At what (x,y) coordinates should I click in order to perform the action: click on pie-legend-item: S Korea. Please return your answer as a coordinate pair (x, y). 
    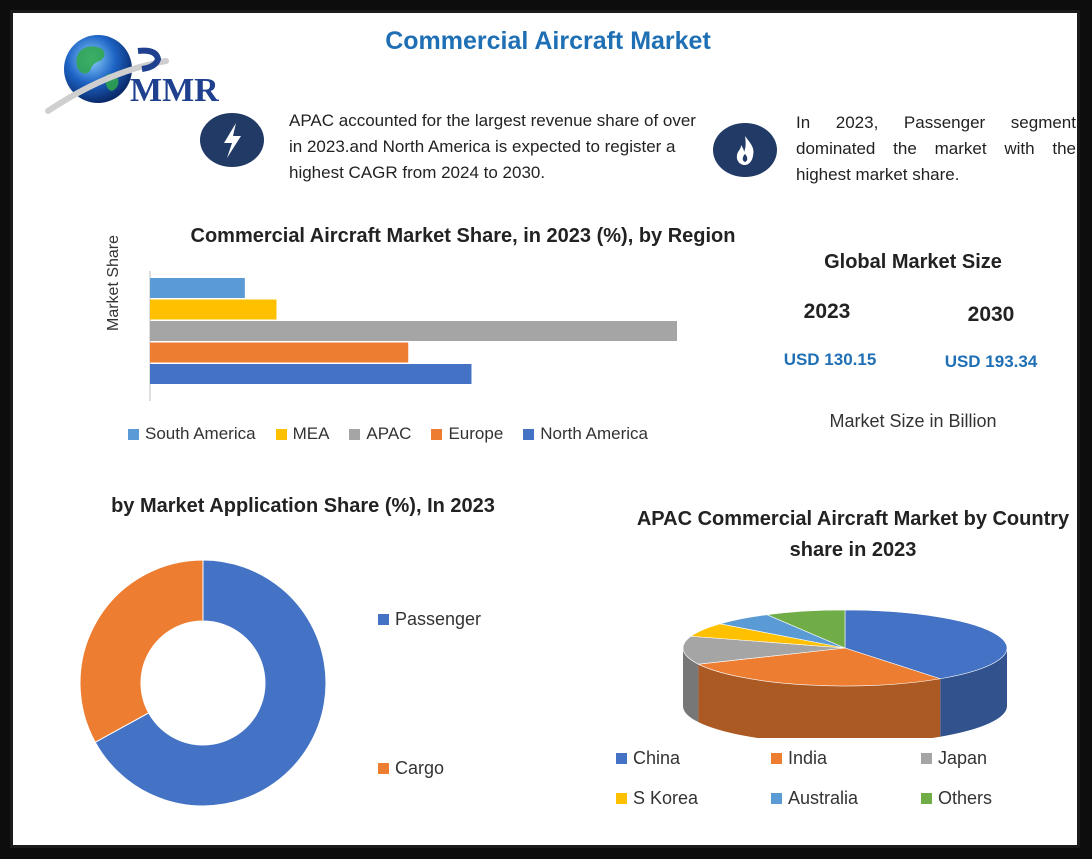
    Looking at the image, I should click on (657, 798).